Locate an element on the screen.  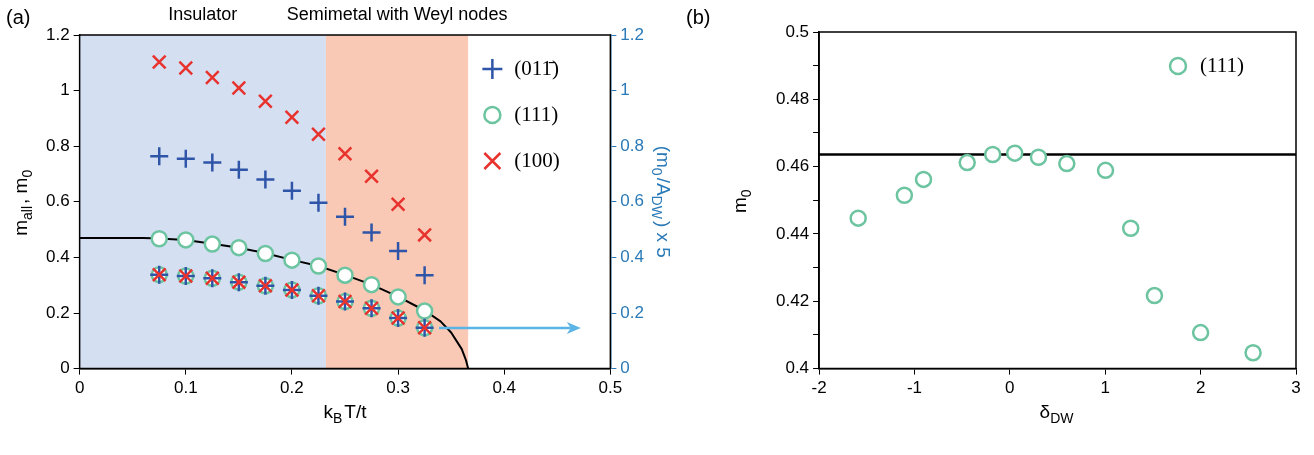
y-tick-label: 0.48 is located at coordinates (792, 99).